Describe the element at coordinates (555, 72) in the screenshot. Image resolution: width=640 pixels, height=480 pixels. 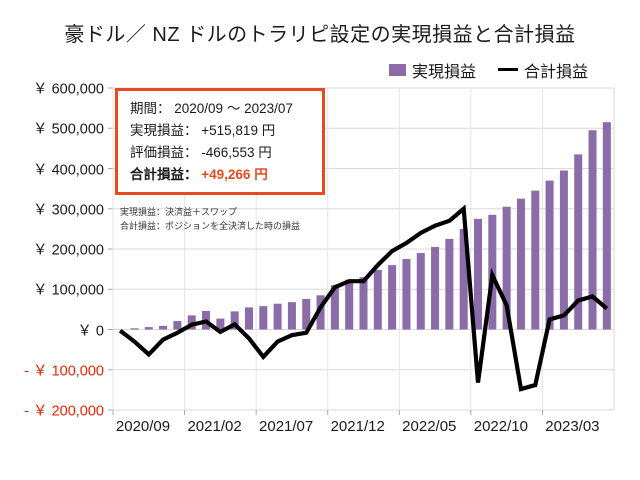
I see `legend-line-label: 合計損益` at that location.